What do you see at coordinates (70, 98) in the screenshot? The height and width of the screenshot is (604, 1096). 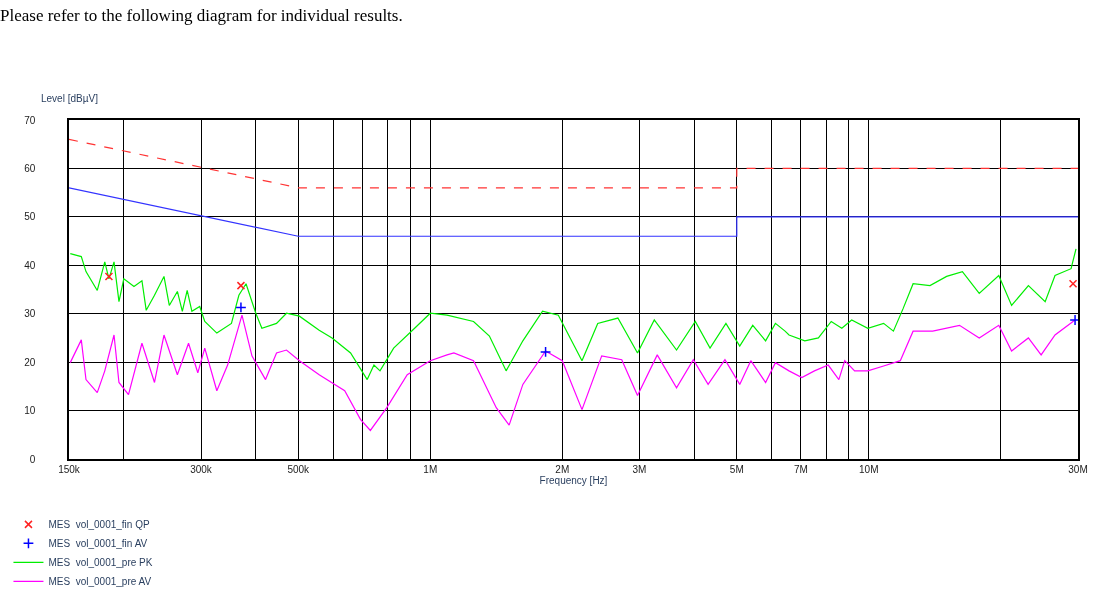 I see `y-axis-title: Level [dBµV]` at bounding box center [70, 98].